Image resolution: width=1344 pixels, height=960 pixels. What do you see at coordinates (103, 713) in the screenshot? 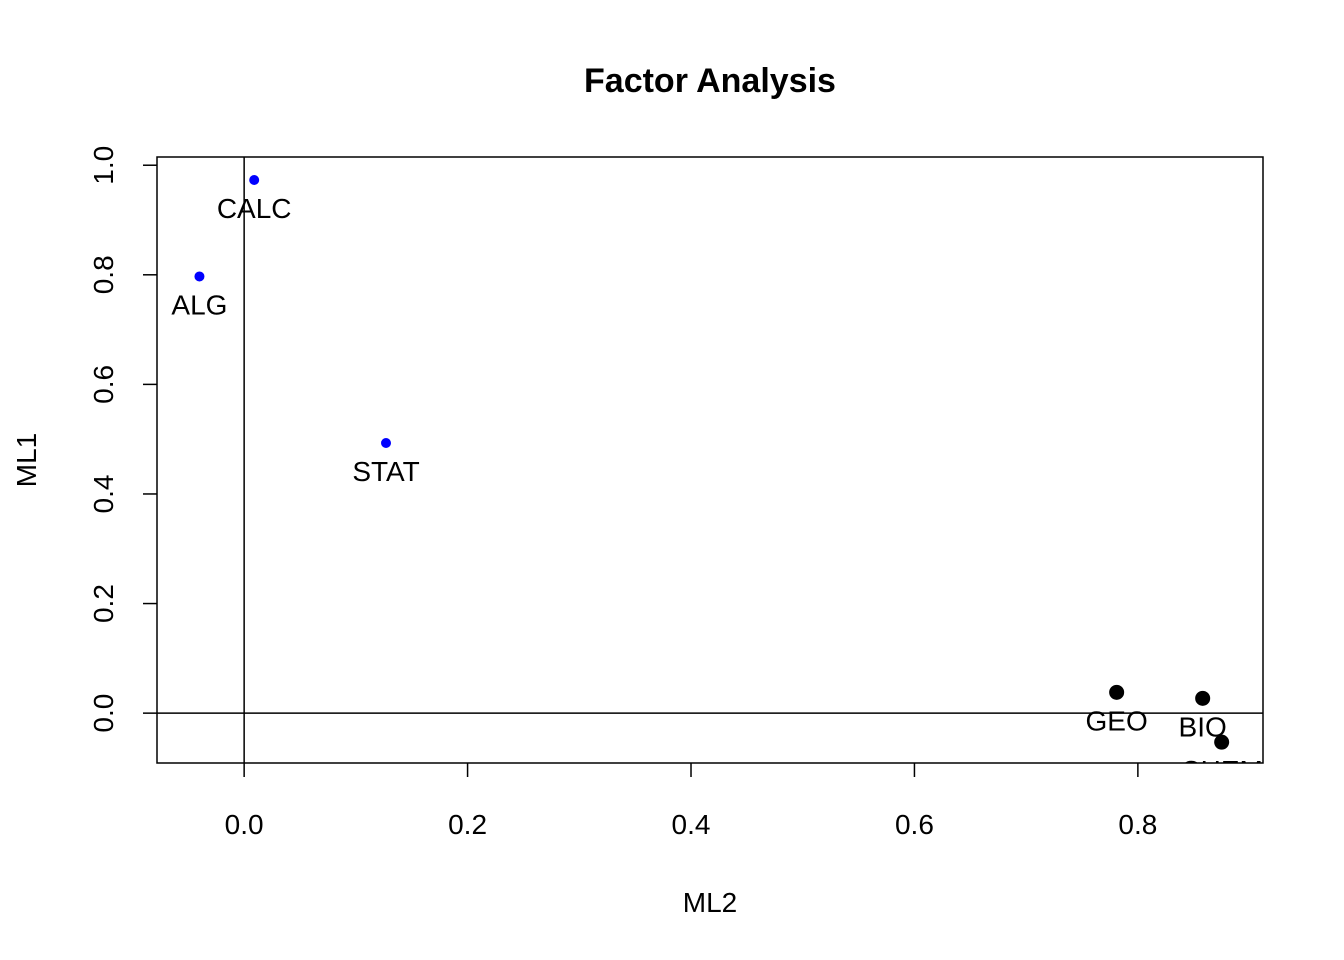
I see `y-tick-label: 0.0` at bounding box center [103, 713].